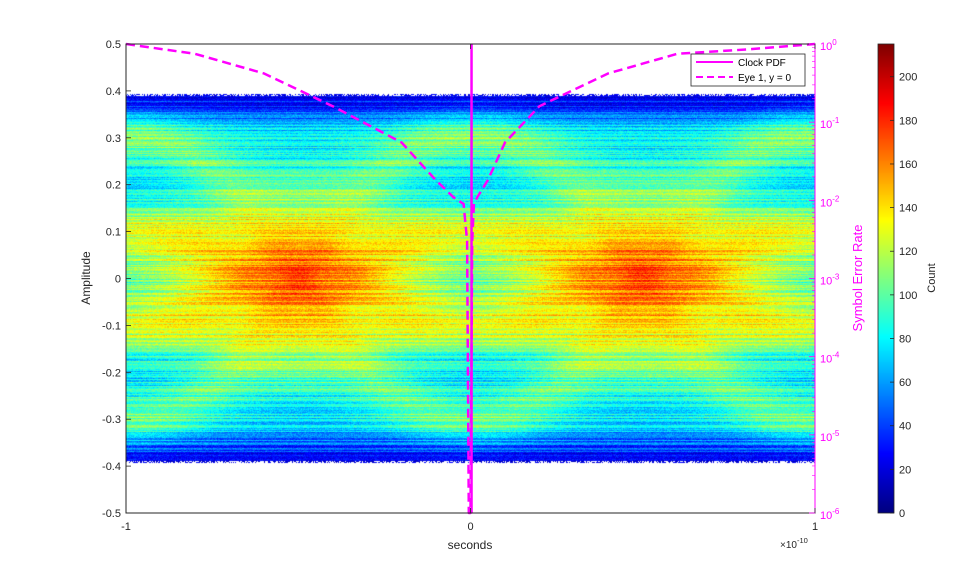 This screenshot has height=577, width=959. What do you see at coordinates (908, 209) in the screenshot?
I see `colorbar-tick-label: 140` at bounding box center [908, 209].